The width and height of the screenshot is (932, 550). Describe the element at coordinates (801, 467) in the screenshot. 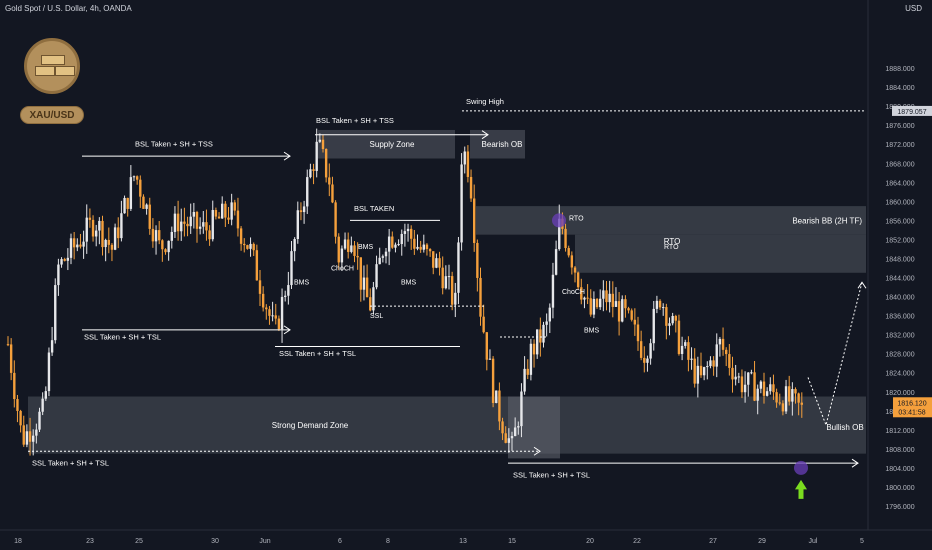

I see `purple-marker` at that location.